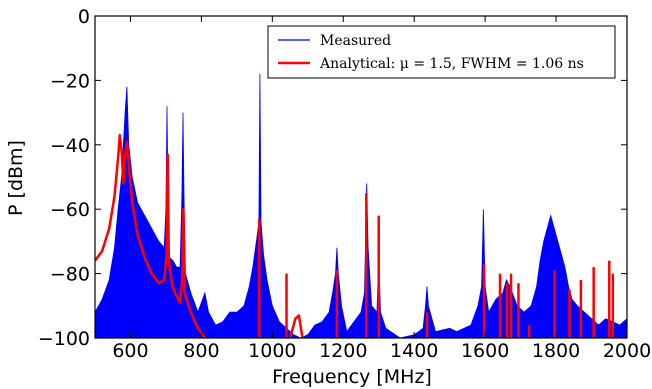 The image size is (652, 389). I want to click on y-tick-label: 0, so click(84, 17).